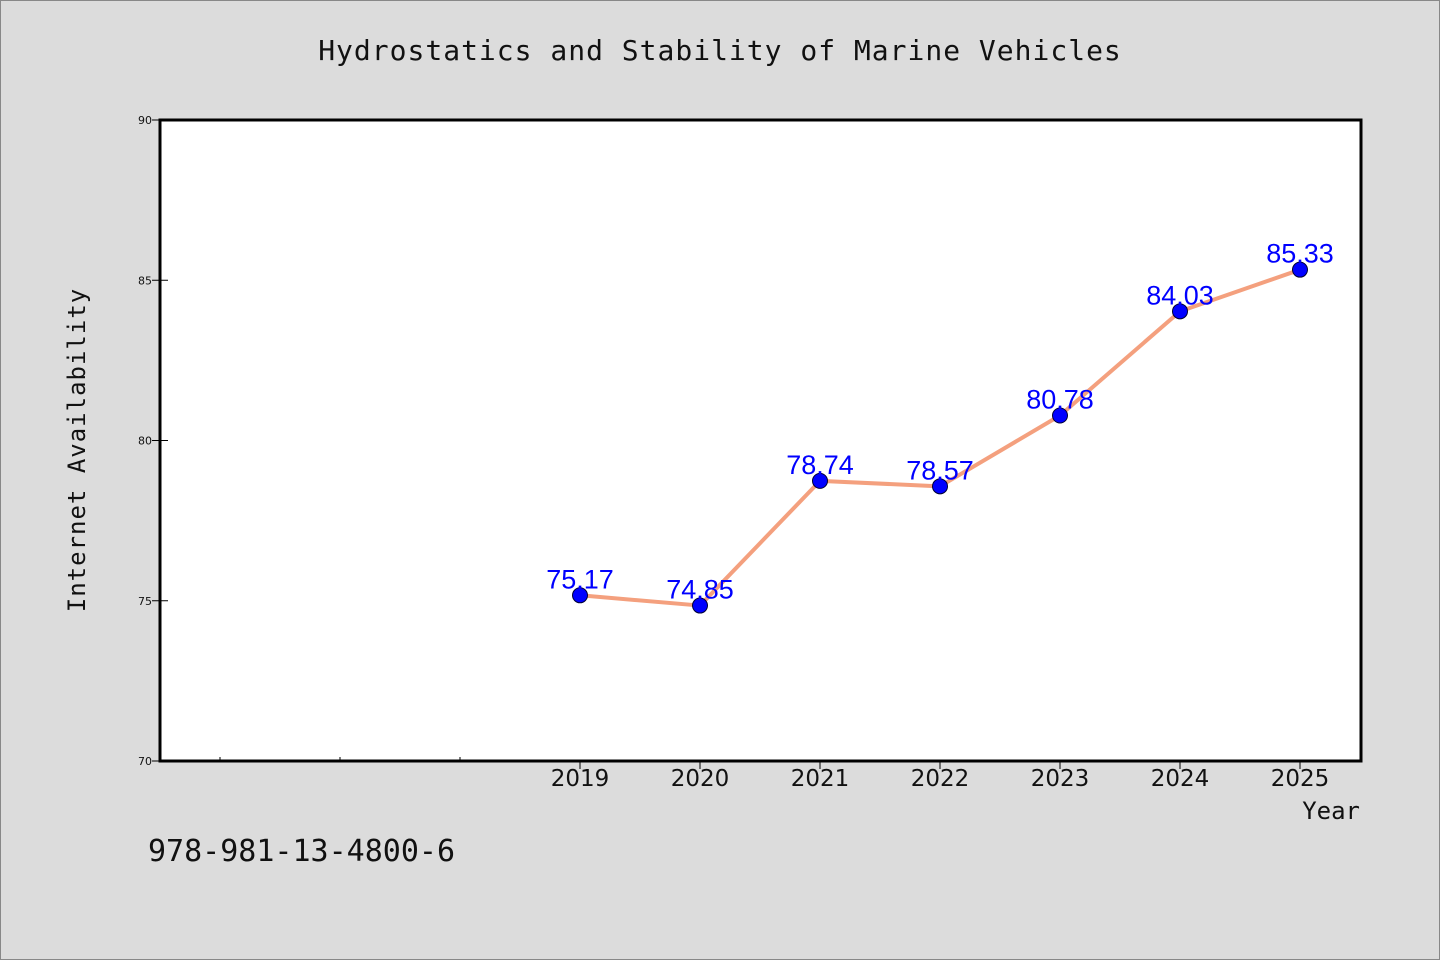 This screenshot has width=1440, height=960. Describe the element at coordinates (940, 470) in the screenshot. I see `data-value-label: 78.57` at that location.